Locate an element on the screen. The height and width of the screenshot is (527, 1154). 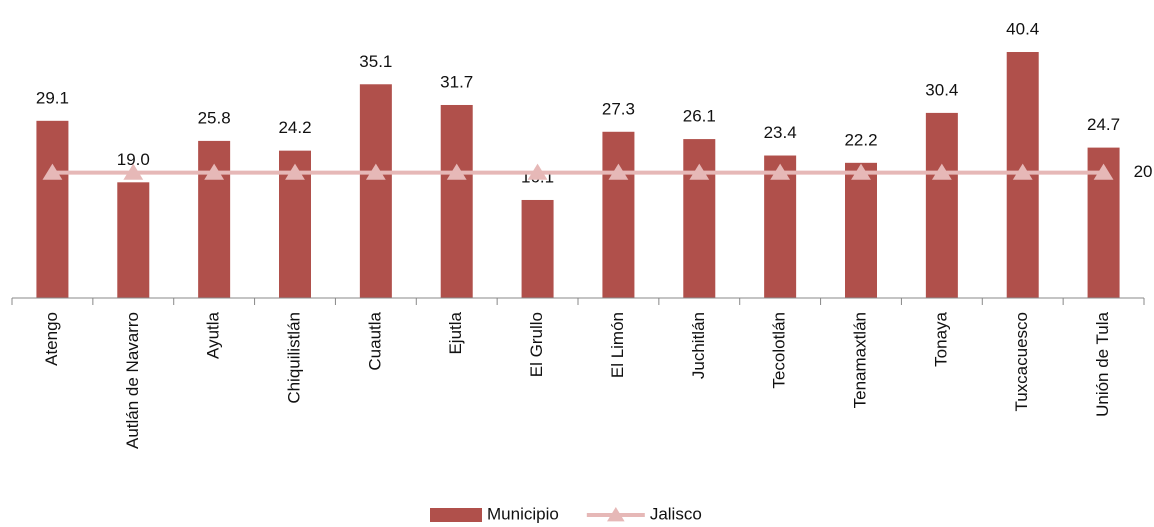
data-label: 19.0 is located at coordinates (133, 159).